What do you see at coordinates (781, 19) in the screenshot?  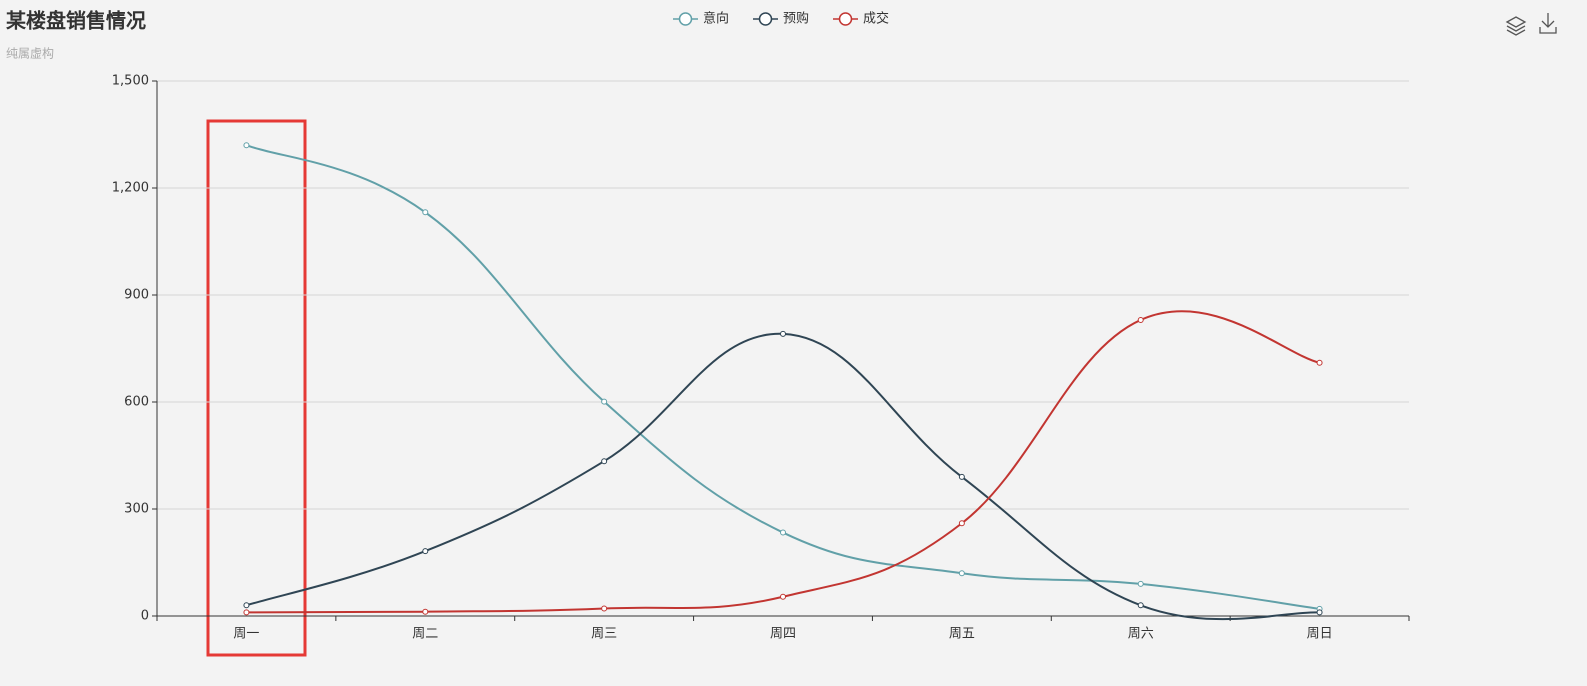 I see `legend-item: 预购` at bounding box center [781, 19].